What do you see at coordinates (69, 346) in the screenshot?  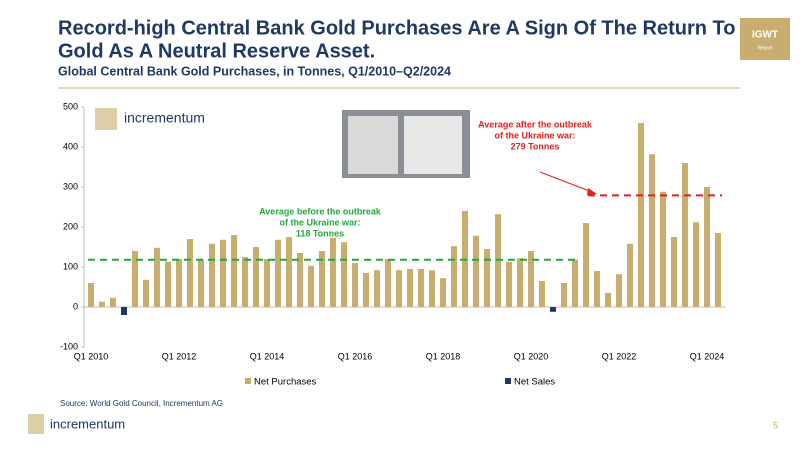 I see `y-tick-label: -100` at bounding box center [69, 346].